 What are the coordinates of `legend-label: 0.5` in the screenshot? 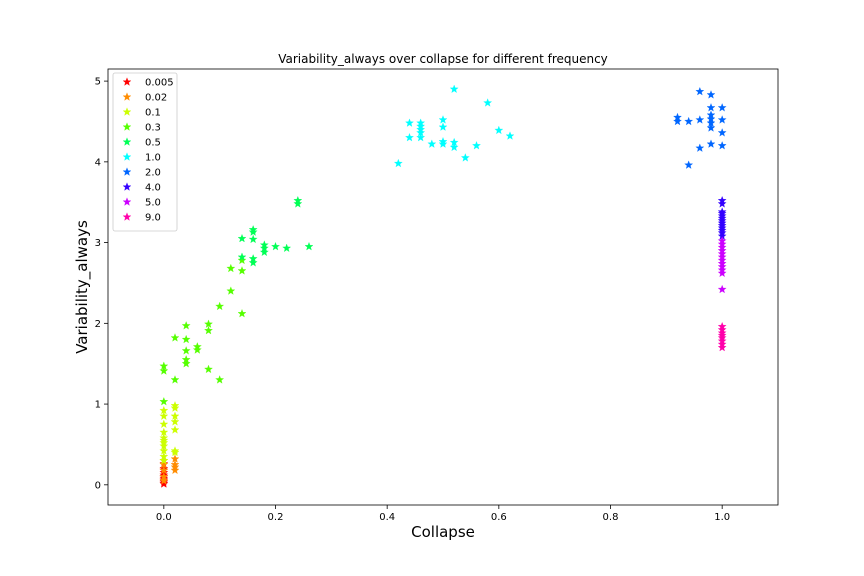 It's located at (153, 143).